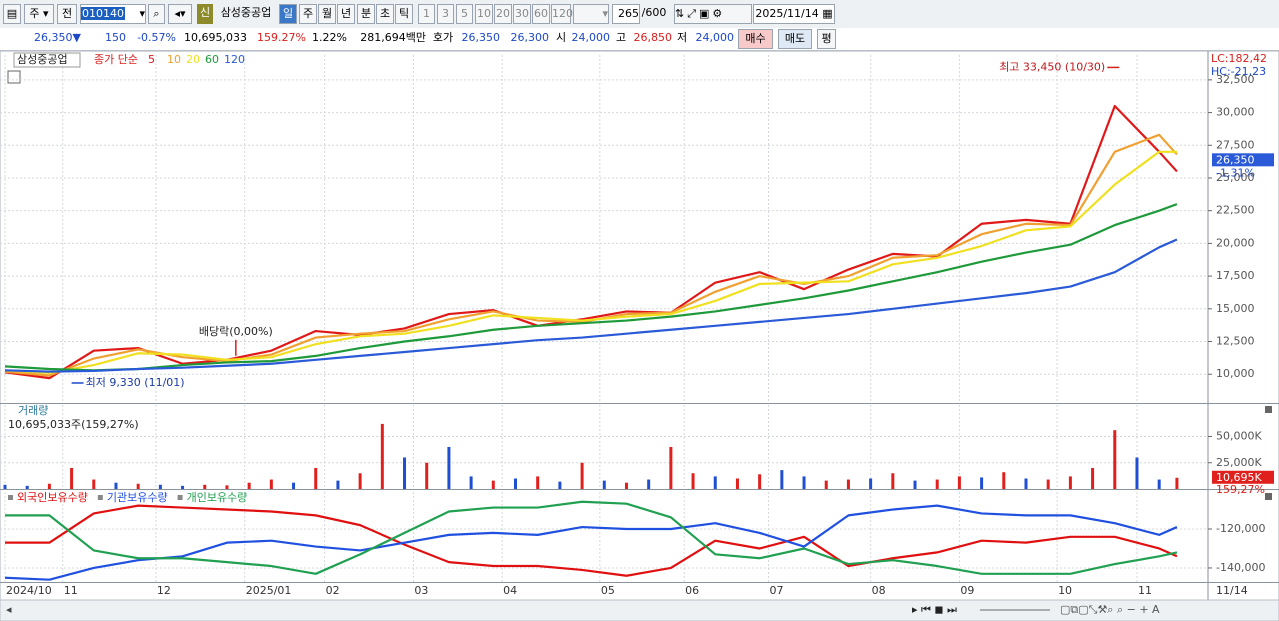  What do you see at coordinates (1145, 590) in the screenshot?
I see `x-tick-label: 11` at bounding box center [1145, 590].